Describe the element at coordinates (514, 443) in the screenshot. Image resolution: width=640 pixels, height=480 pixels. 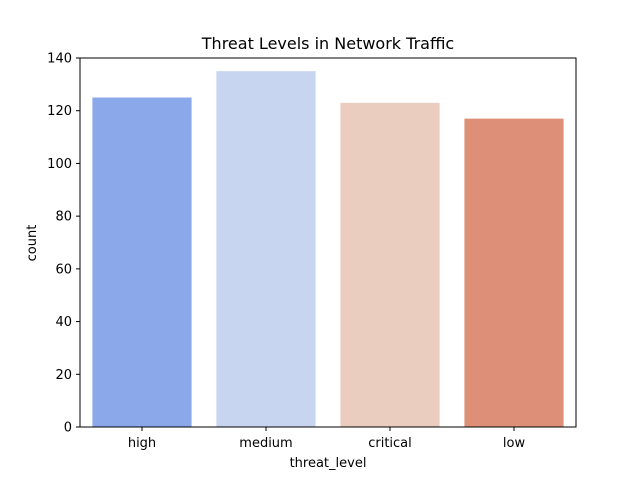
I see `x-tick-label: low` at that location.